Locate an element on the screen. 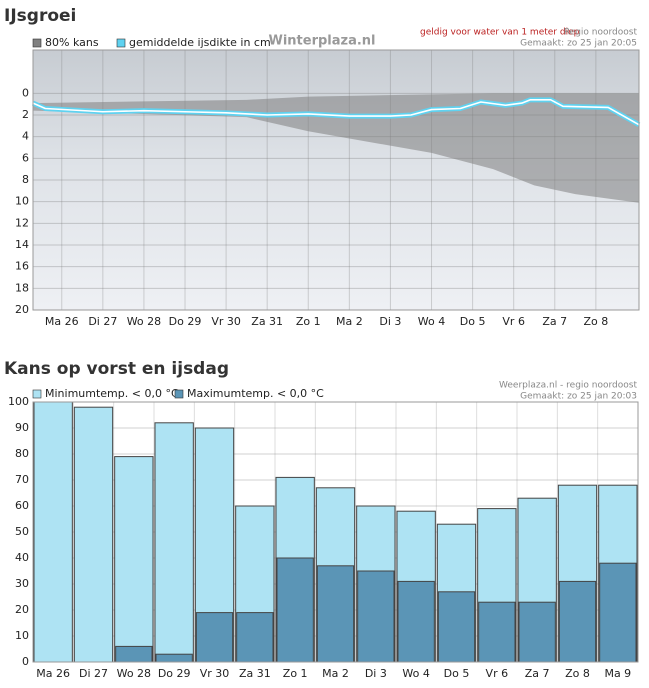 The image size is (649, 688). created: Gemaakt: zo 25 jan 20:03 is located at coordinates (578, 397).